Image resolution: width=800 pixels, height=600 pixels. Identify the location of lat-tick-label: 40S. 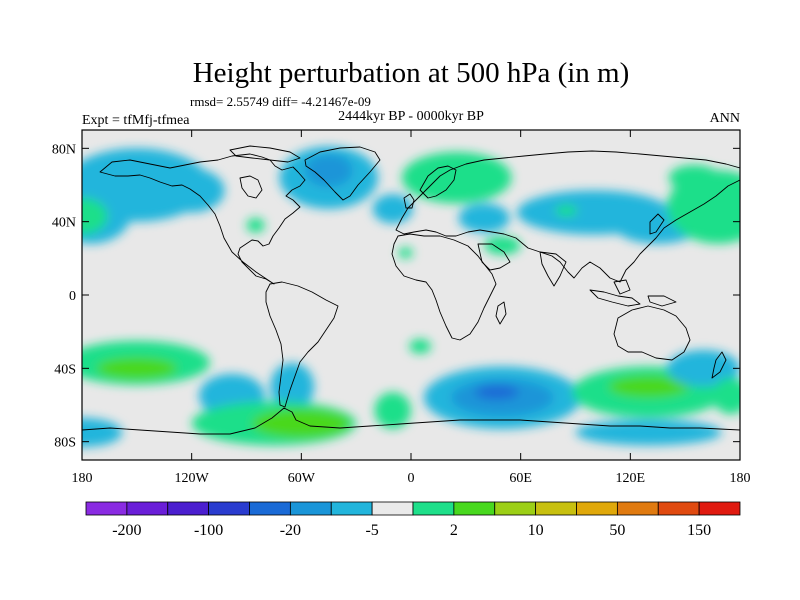
(65, 369).